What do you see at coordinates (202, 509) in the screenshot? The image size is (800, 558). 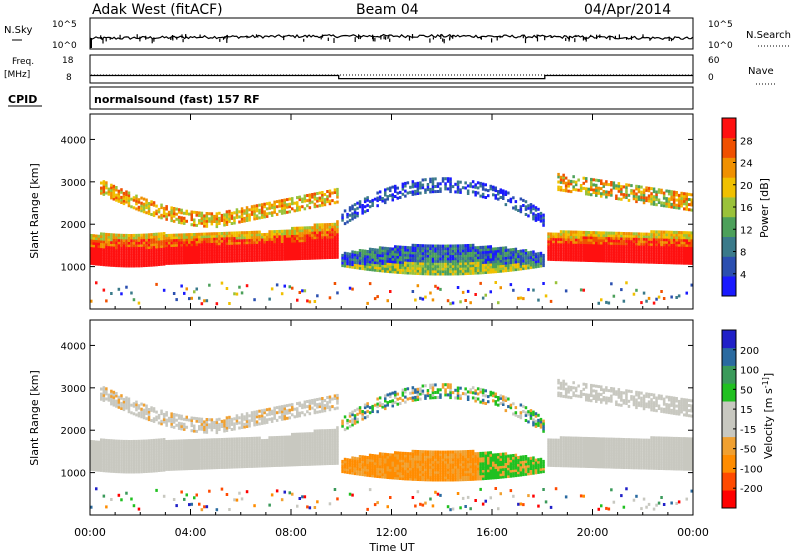 I see `near-range-noise-velocity` at bounding box center [202, 509].